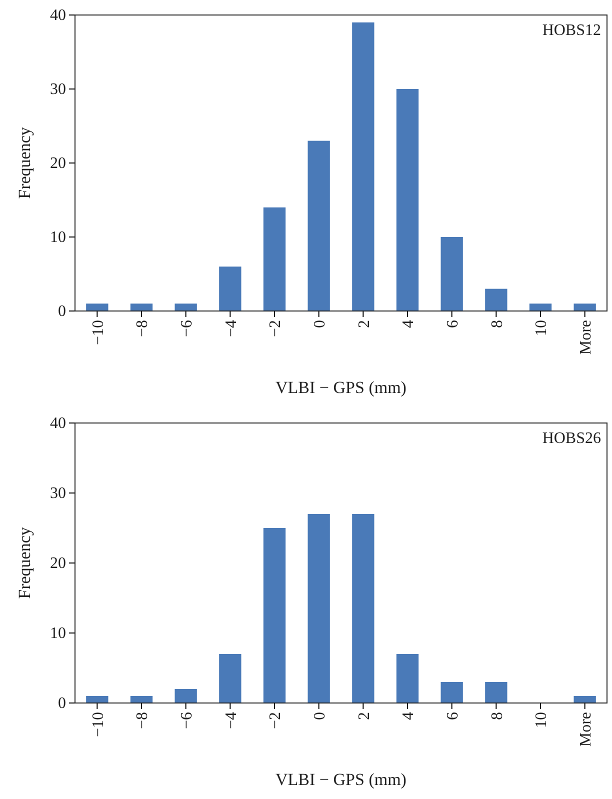 This screenshot has width=612, height=799. I want to click on chart-title: HOBS12, so click(571, 30).